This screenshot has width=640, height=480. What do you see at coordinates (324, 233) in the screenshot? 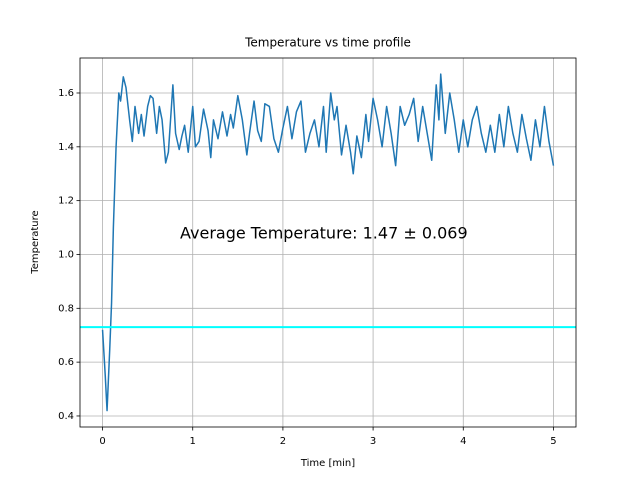
I see `annotation: Average Temperature: 1.47 ± 0.069` at bounding box center [324, 233].